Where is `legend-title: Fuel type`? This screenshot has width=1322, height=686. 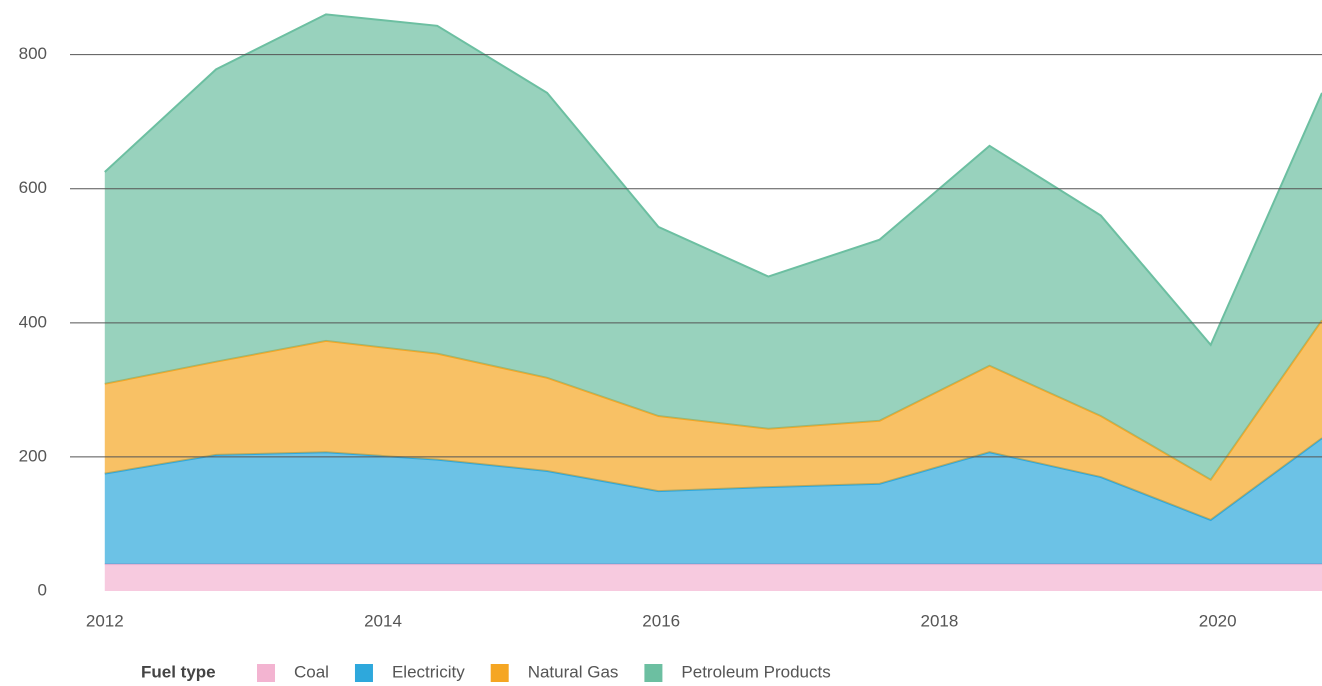
legend-title: Fuel type is located at coordinates (178, 671).